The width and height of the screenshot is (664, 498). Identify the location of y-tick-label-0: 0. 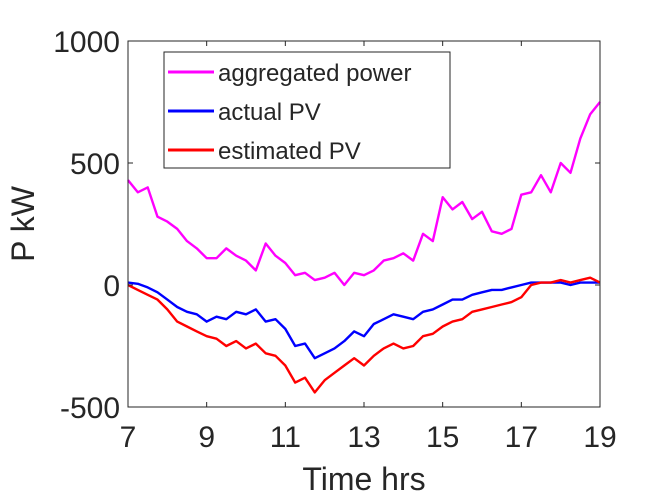
(111, 286).